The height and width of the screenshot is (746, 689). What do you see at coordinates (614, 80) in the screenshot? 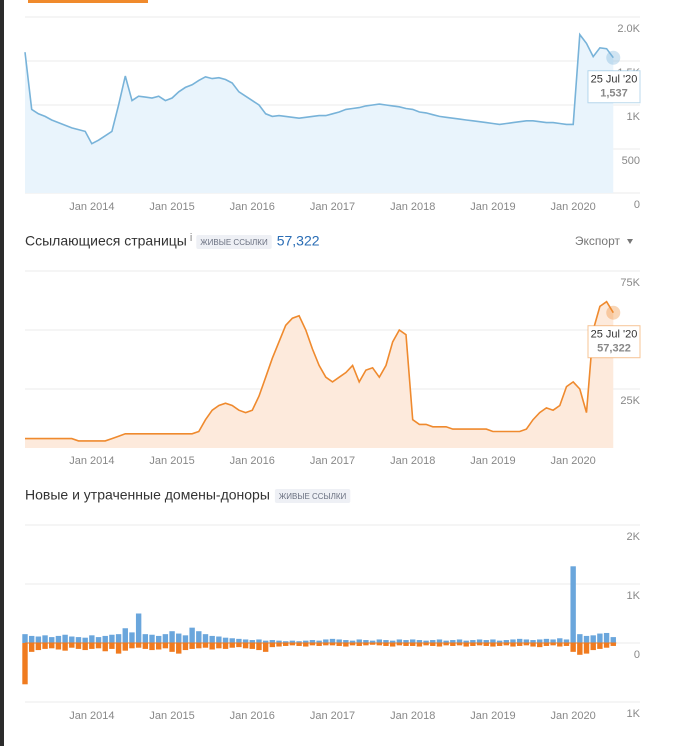
I see `tooltip-date: 25 Jul '20` at bounding box center [614, 80].